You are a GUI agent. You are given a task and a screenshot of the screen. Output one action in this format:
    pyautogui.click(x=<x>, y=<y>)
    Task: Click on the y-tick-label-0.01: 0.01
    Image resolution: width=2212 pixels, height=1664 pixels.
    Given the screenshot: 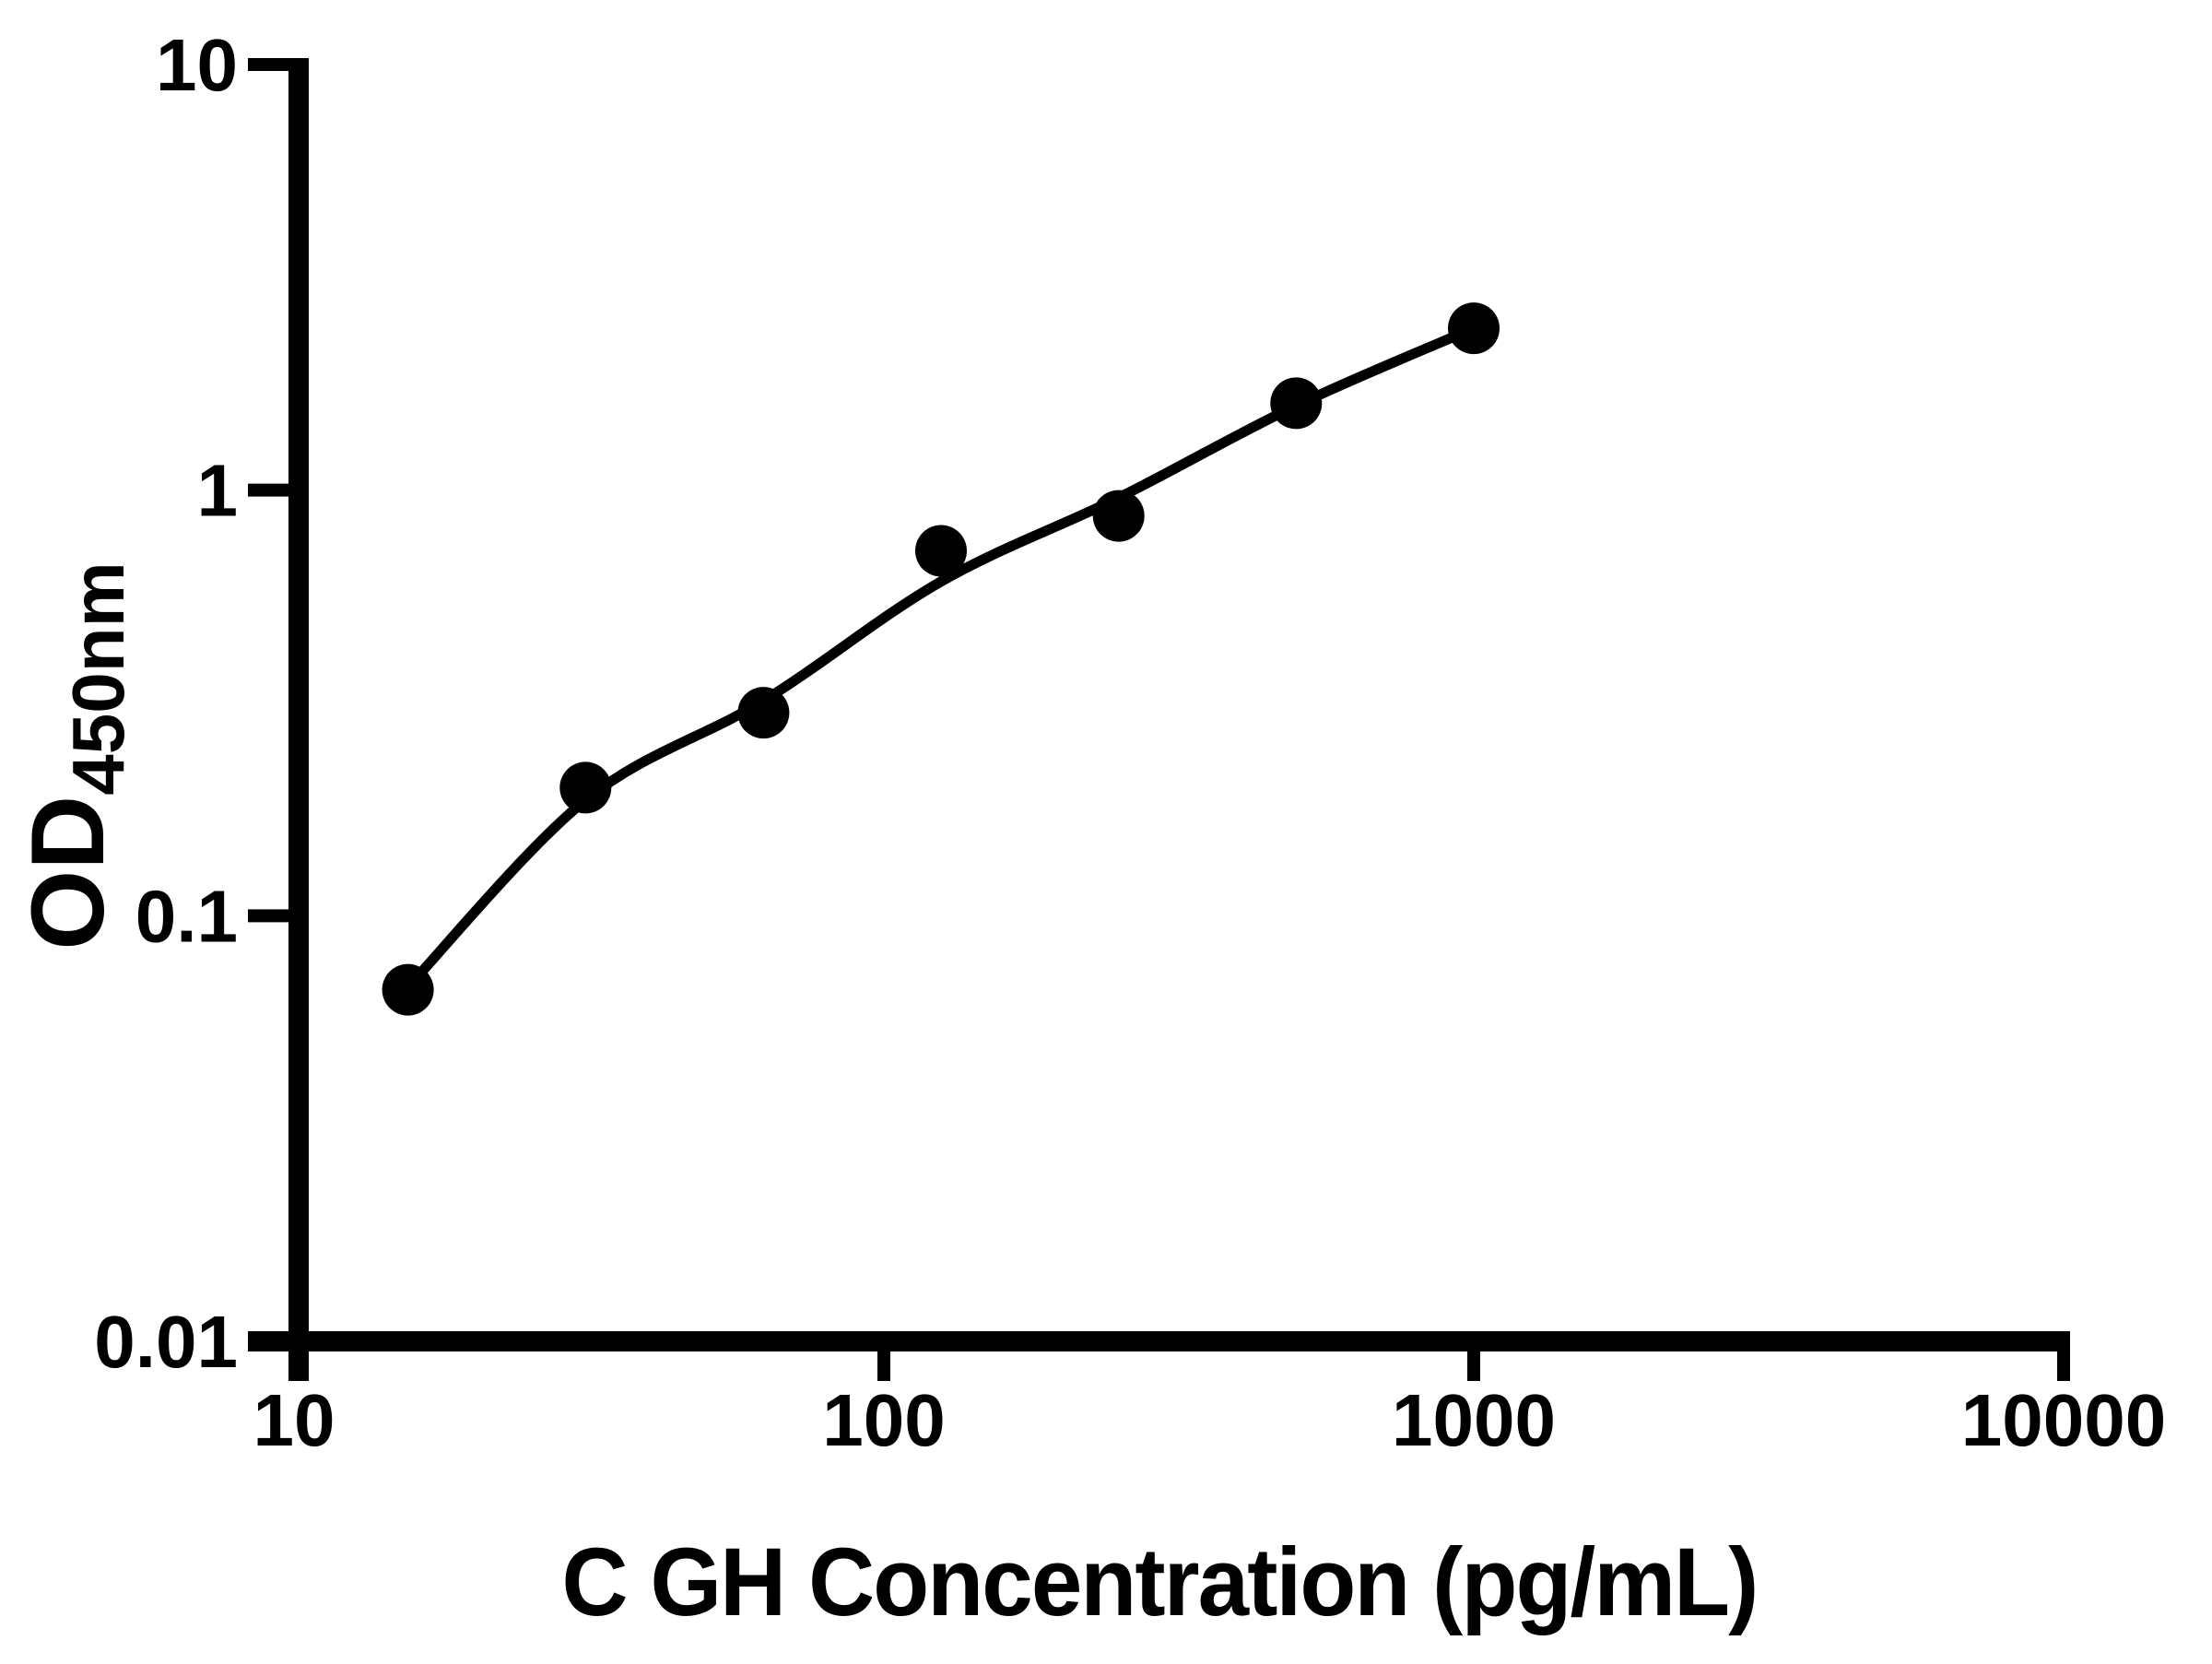 What is the action you would take?
    pyautogui.click(x=166, y=1342)
    